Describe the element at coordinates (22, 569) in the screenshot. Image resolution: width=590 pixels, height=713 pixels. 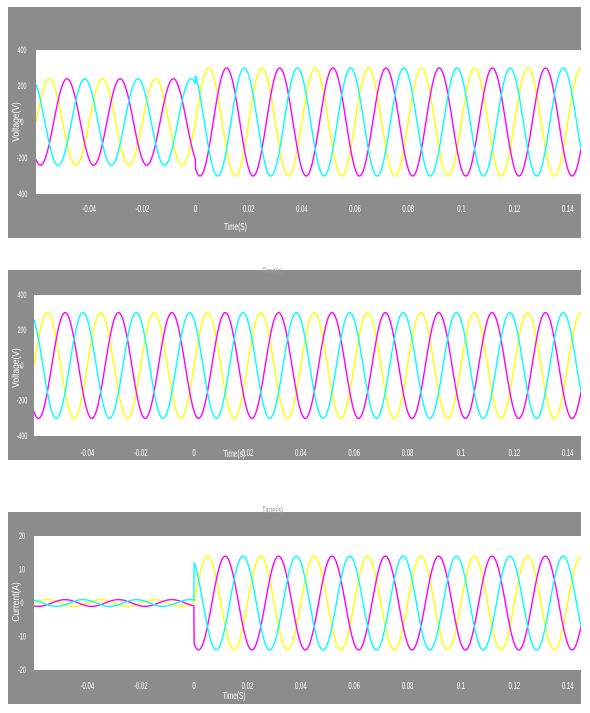
I see `y-tick-label: 10` at that location.